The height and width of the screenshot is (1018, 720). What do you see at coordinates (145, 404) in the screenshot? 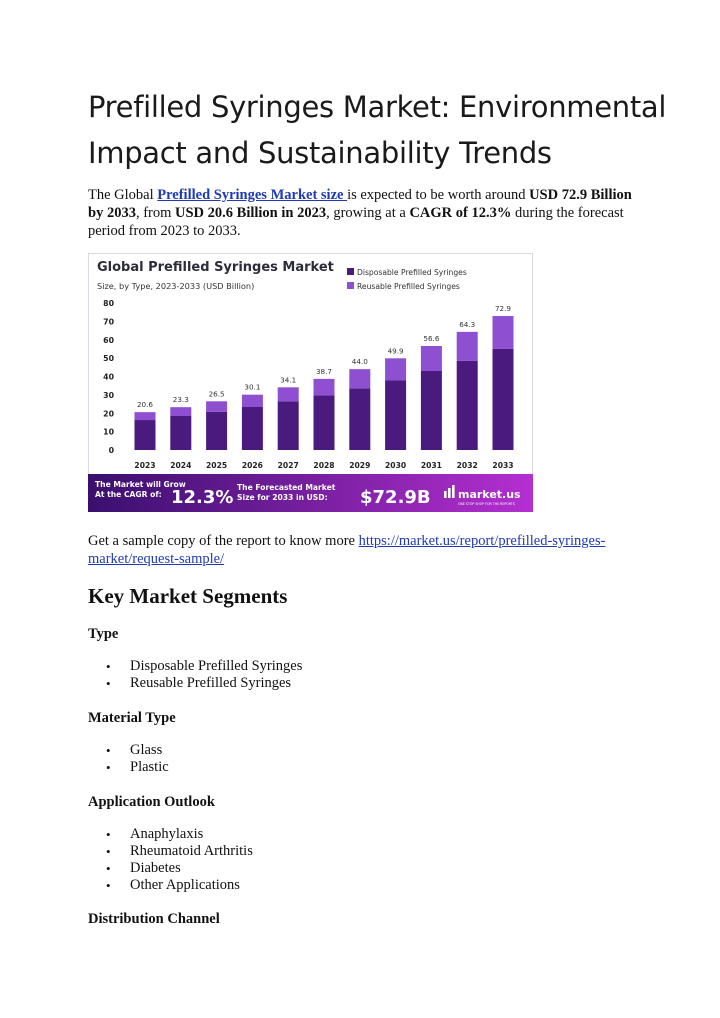
I see `bar-total-label: 20.6` at bounding box center [145, 404].